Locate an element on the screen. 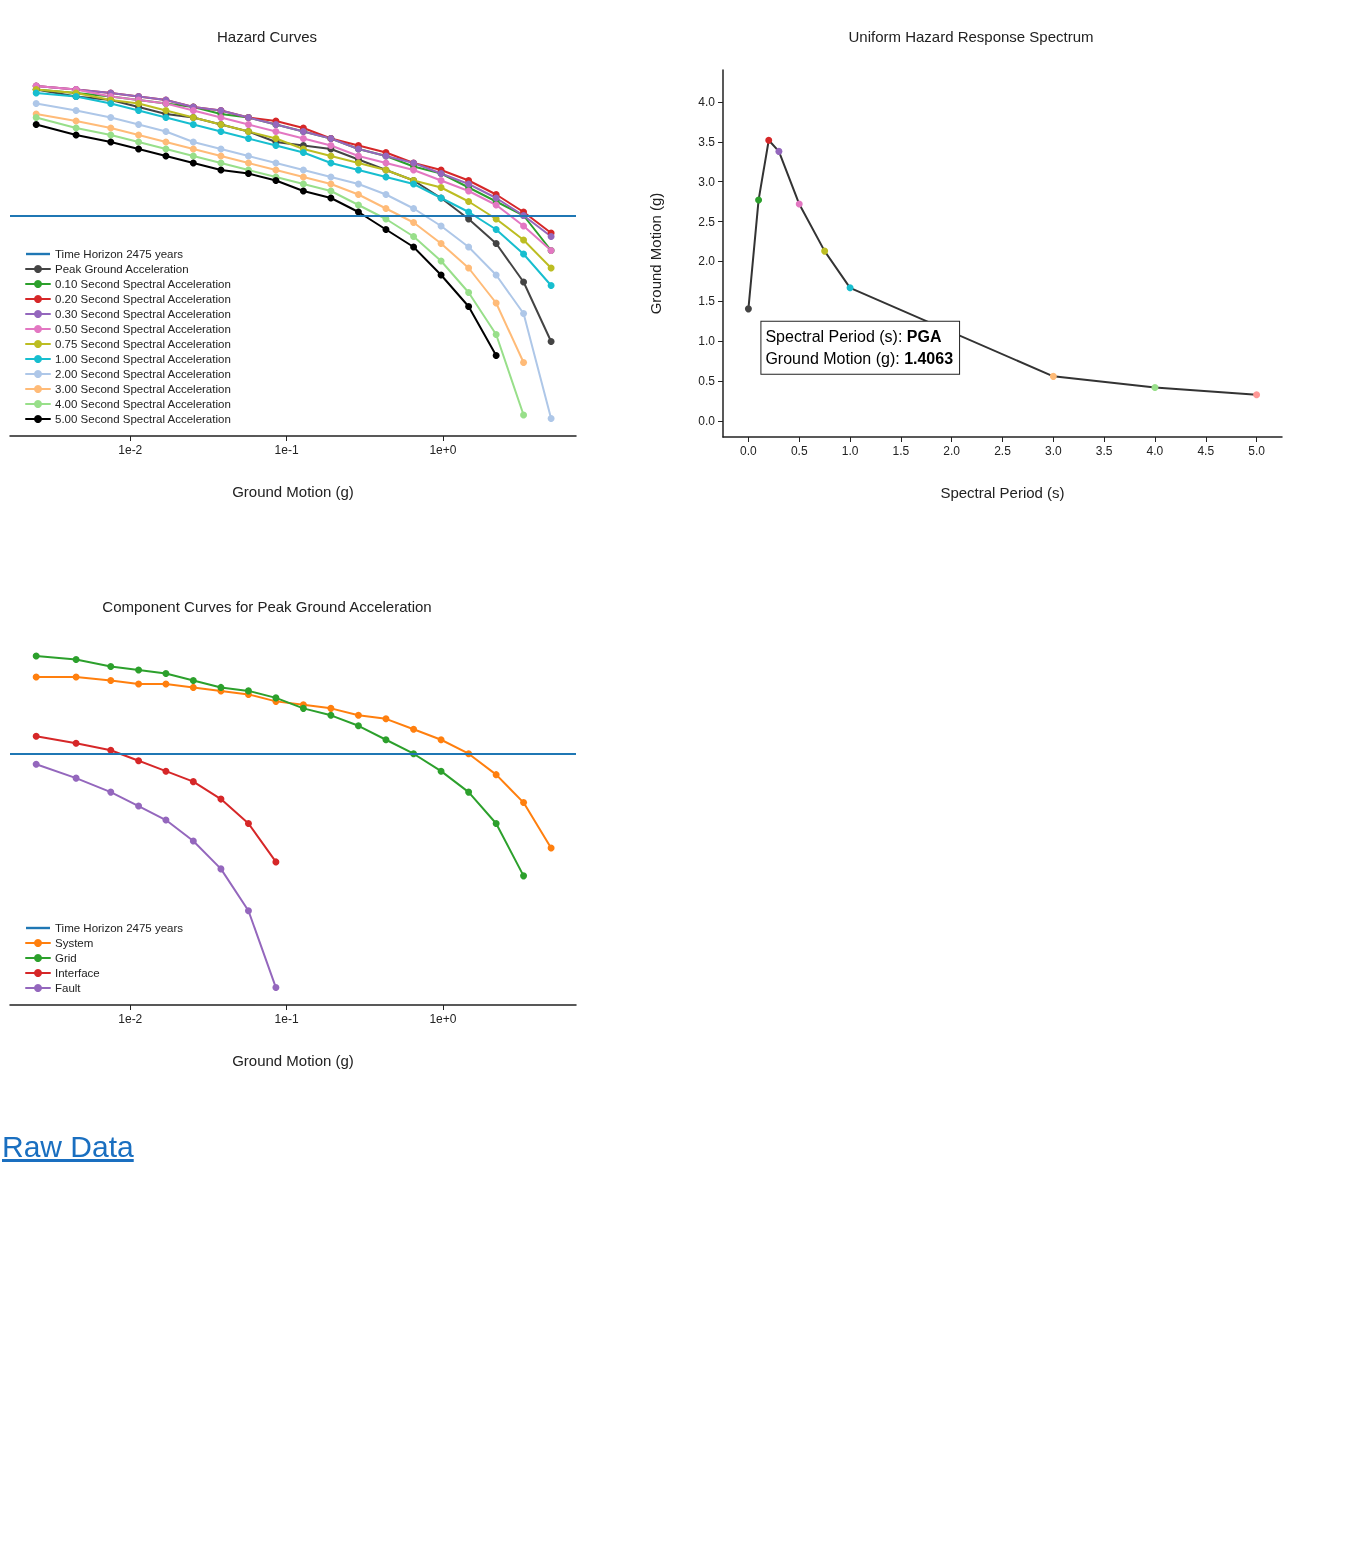  y-axis-title: Ground Motion (g) is located at coordinates (655, 253).